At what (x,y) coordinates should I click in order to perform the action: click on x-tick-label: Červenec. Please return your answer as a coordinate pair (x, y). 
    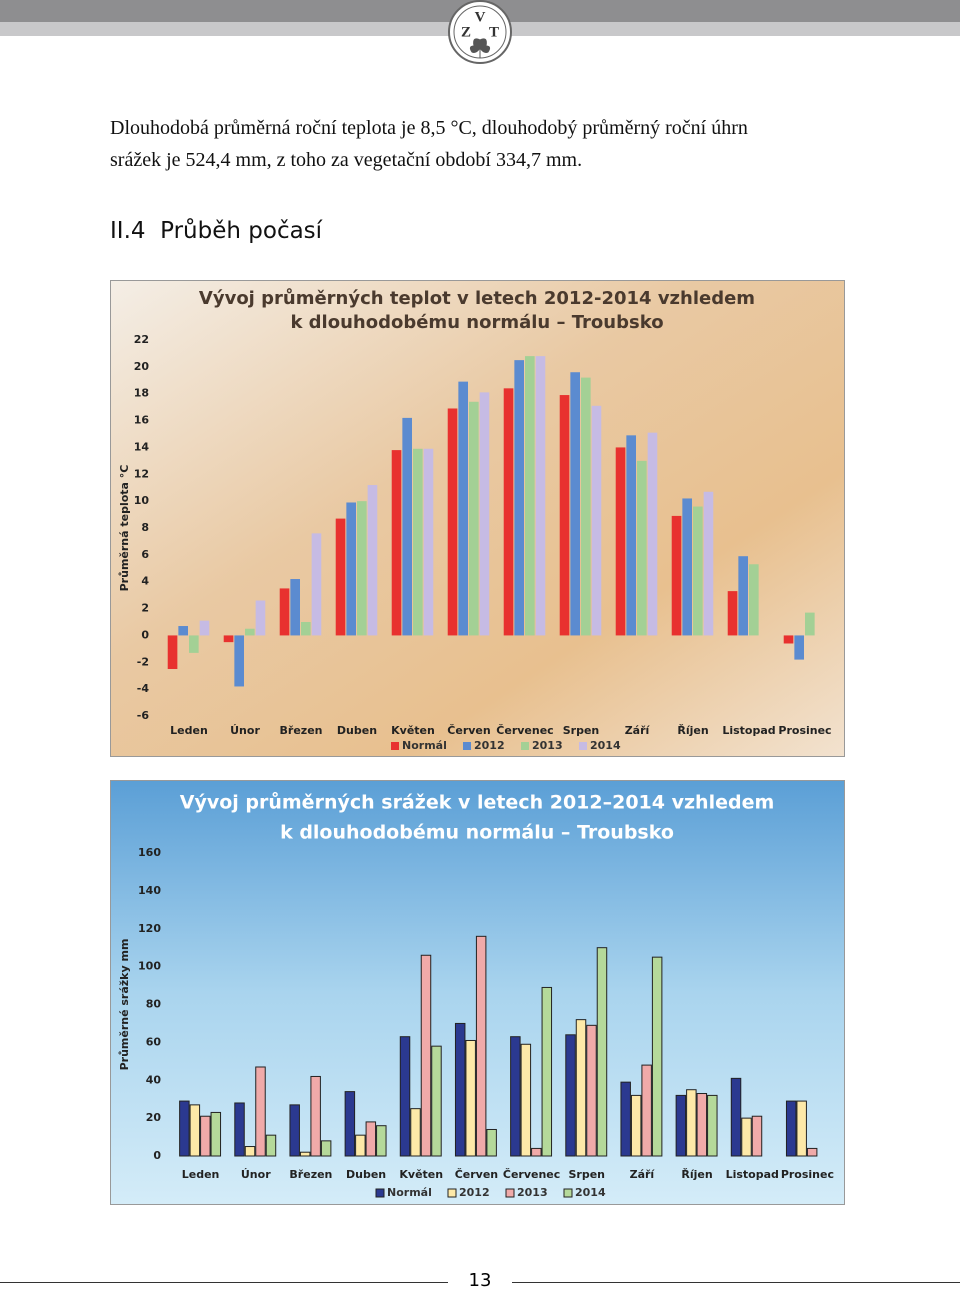
    Looking at the image, I should click on (531, 1174).